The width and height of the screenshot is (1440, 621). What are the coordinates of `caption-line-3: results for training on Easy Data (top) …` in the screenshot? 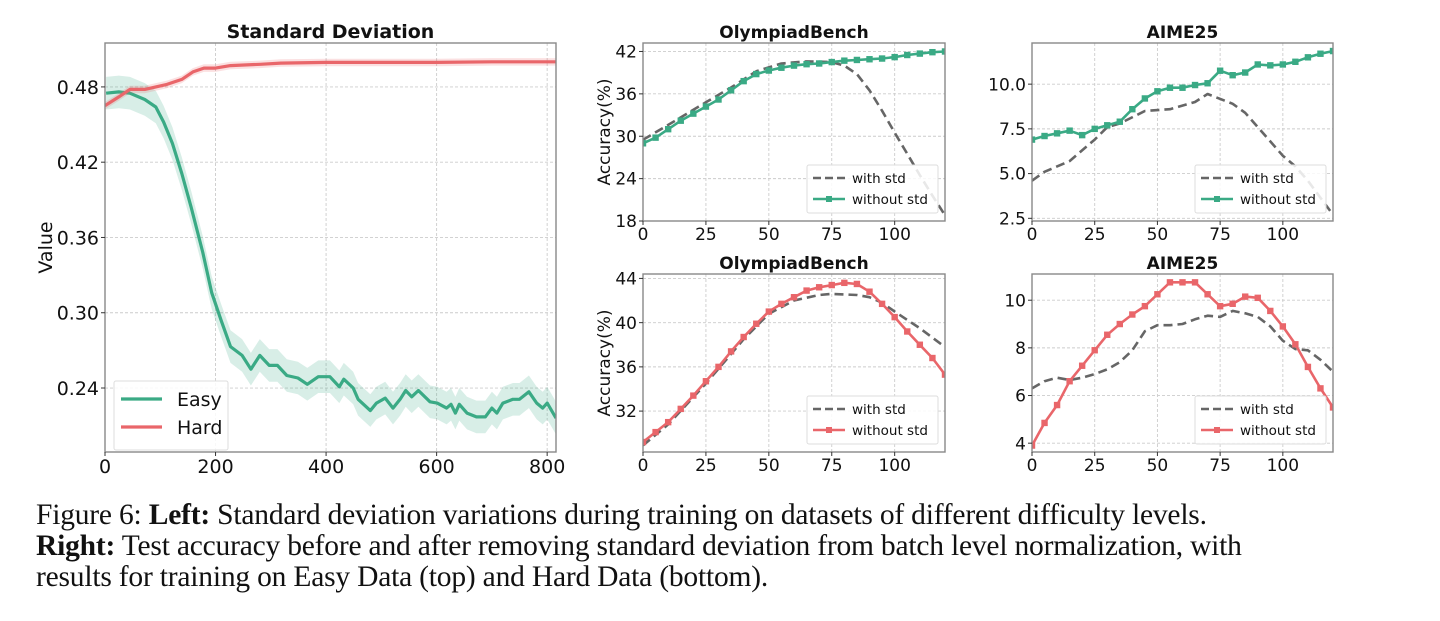 It's located at (726, 577).